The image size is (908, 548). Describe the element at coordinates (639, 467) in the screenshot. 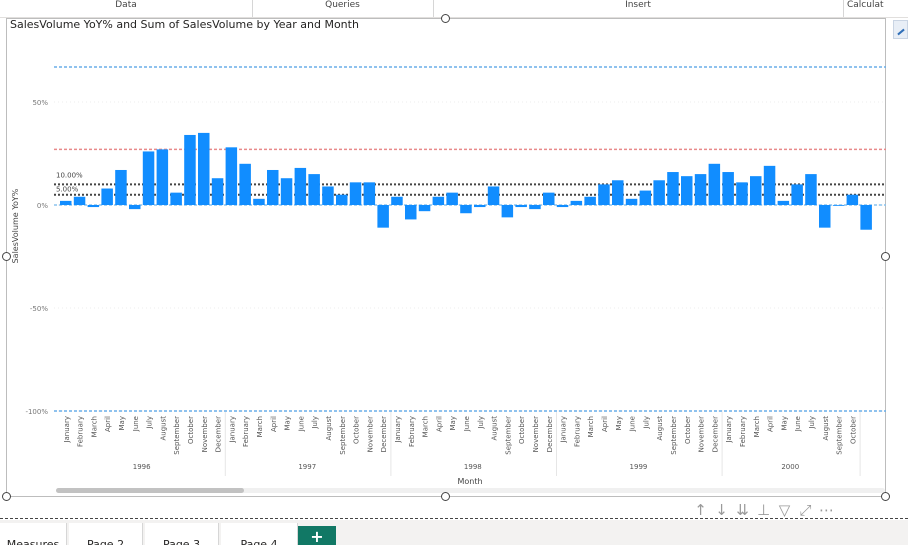

I see `year-label: 1999` at that location.